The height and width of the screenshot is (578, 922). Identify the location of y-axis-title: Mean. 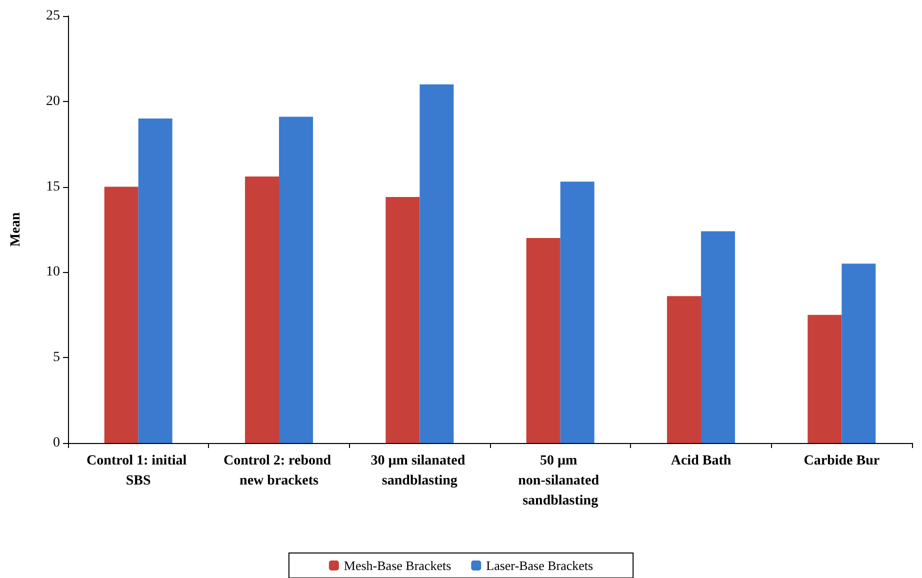
(16, 229).